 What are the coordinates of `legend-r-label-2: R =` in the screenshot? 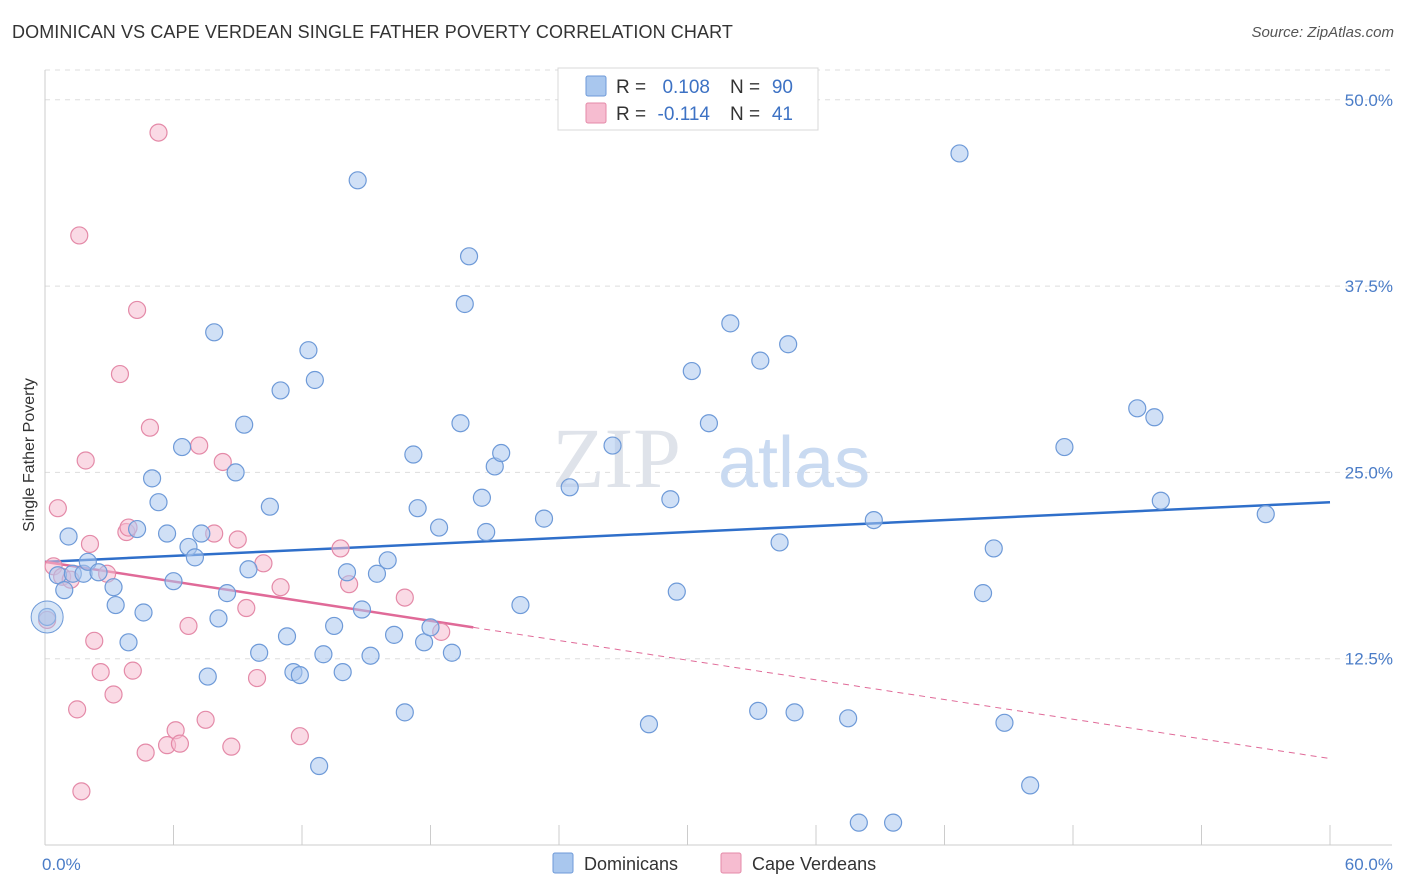 It's located at (631, 114).